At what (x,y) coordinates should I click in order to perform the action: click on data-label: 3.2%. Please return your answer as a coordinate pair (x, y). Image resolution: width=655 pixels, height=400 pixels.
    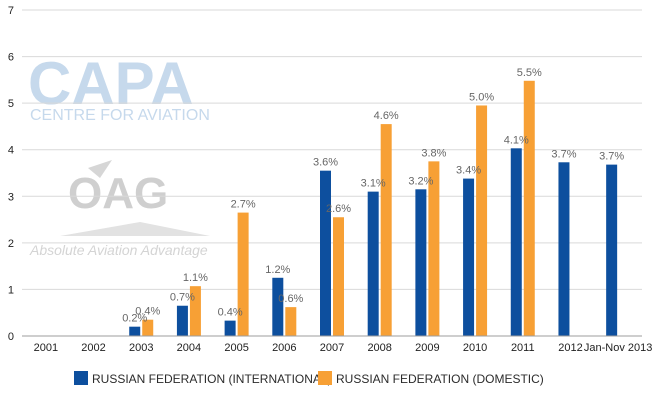
    Looking at the image, I should click on (420, 181).